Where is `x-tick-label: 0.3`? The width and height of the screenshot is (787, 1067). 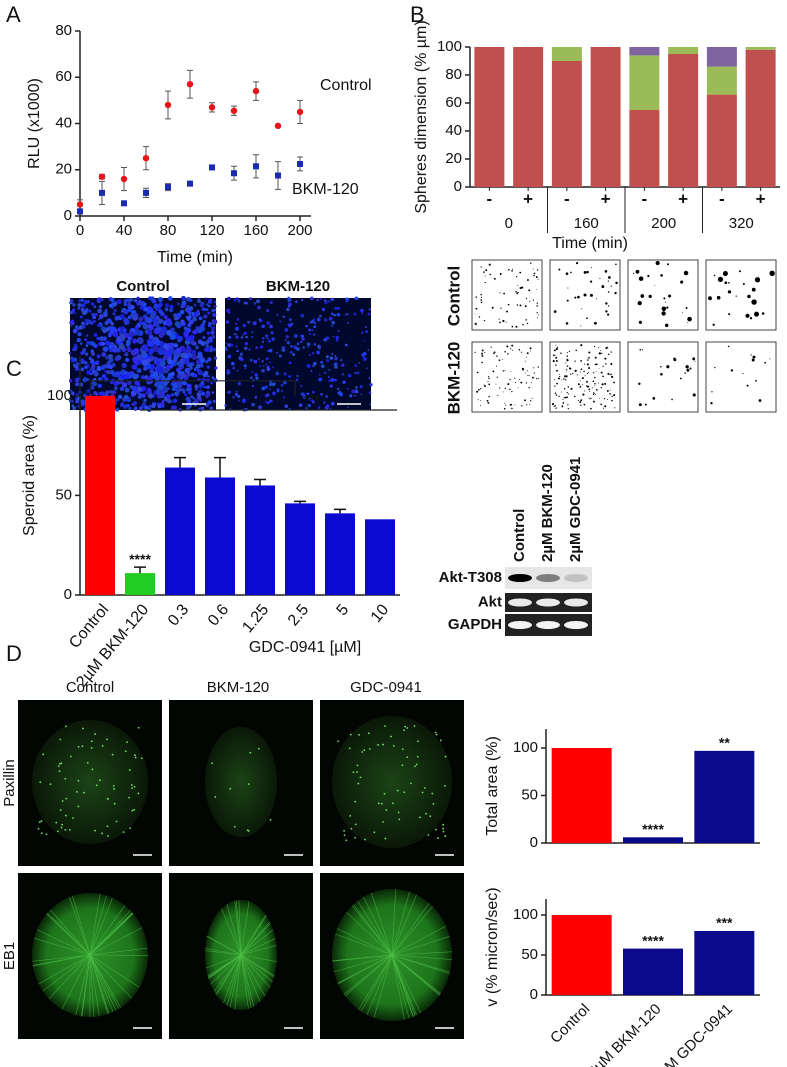
x-tick-label: 0.3 is located at coordinates (178, 615).